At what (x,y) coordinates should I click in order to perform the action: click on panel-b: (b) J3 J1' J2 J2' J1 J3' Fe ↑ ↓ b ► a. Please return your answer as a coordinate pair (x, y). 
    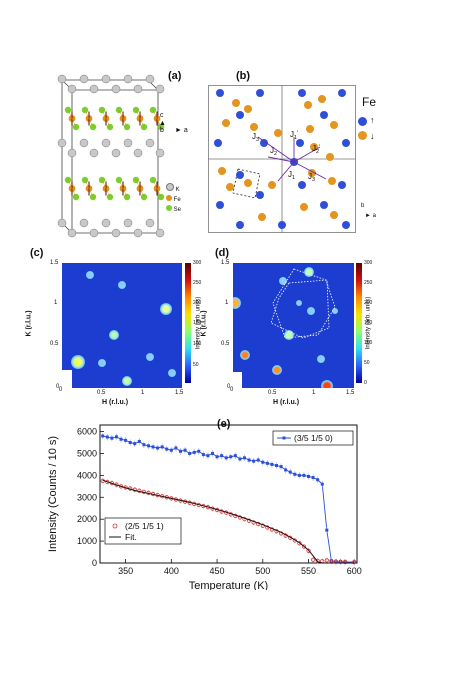
    Looking at the image, I should click on (305, 152).